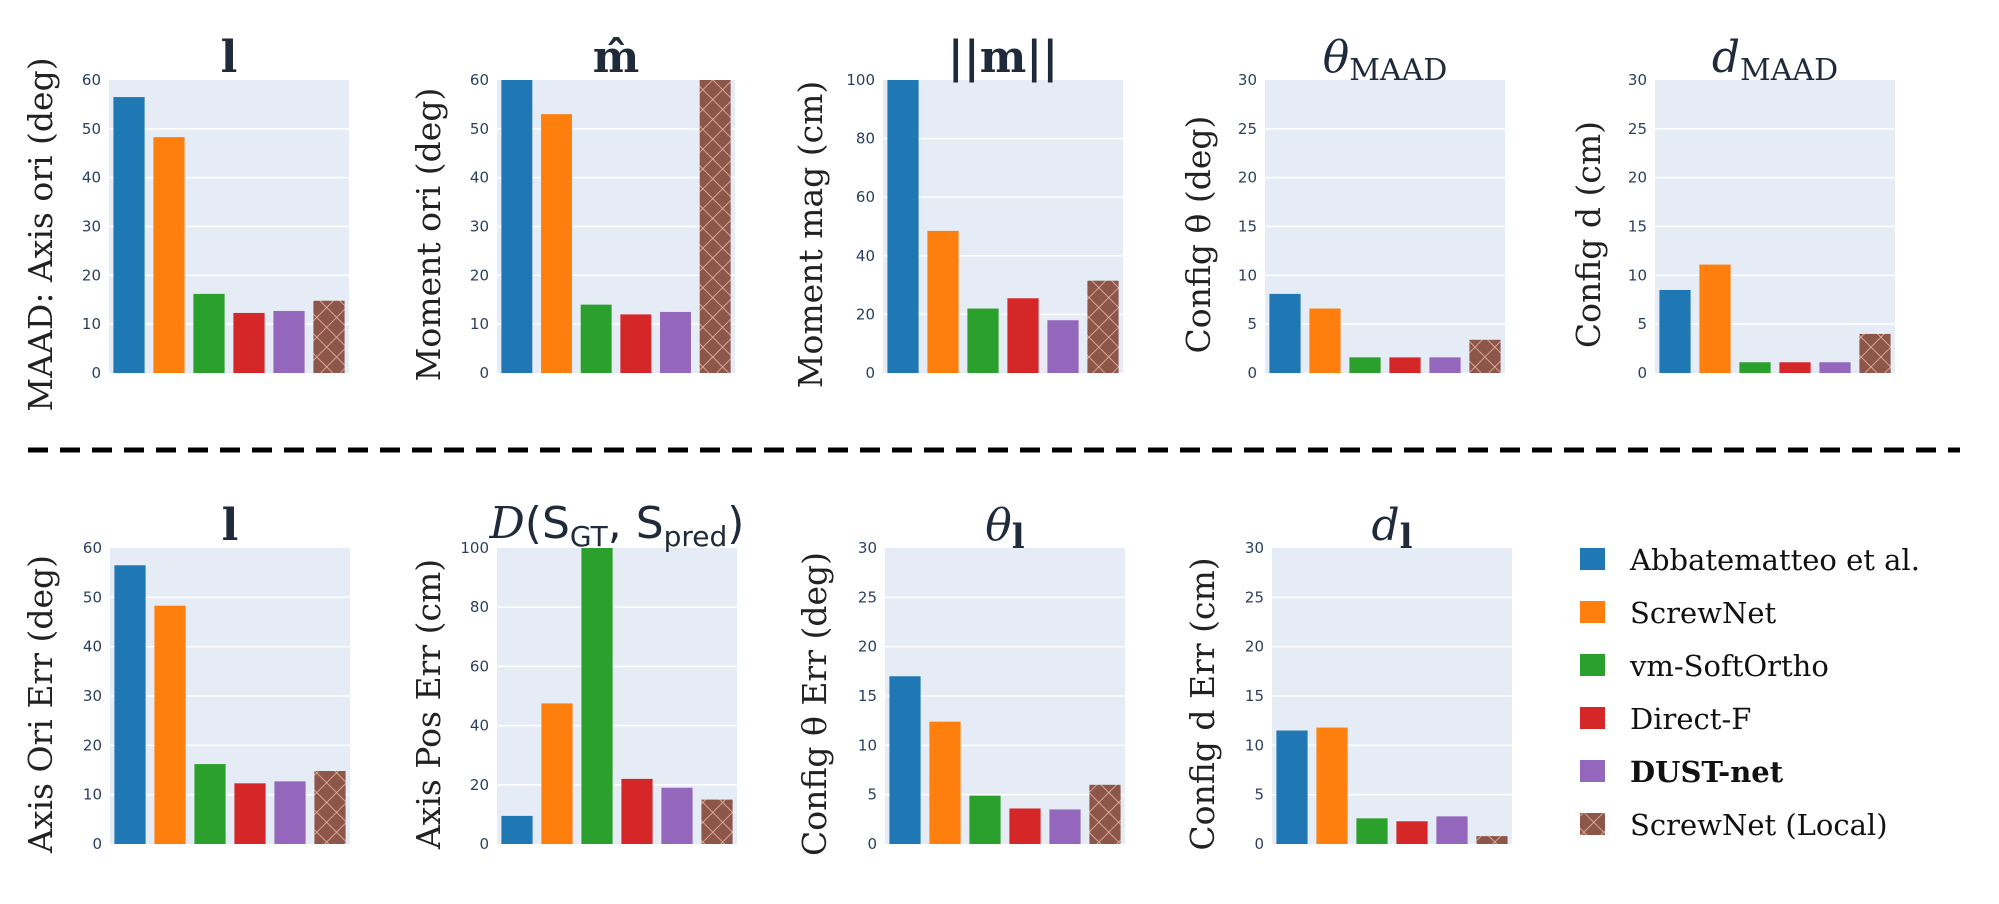 Image resolution: width=1999 pixels, height=904 pixels. I want to click on chart-panel-4: 0 5 10 15 20 25 30 Config θ (deg) θMAAD, so click(1342, 207).